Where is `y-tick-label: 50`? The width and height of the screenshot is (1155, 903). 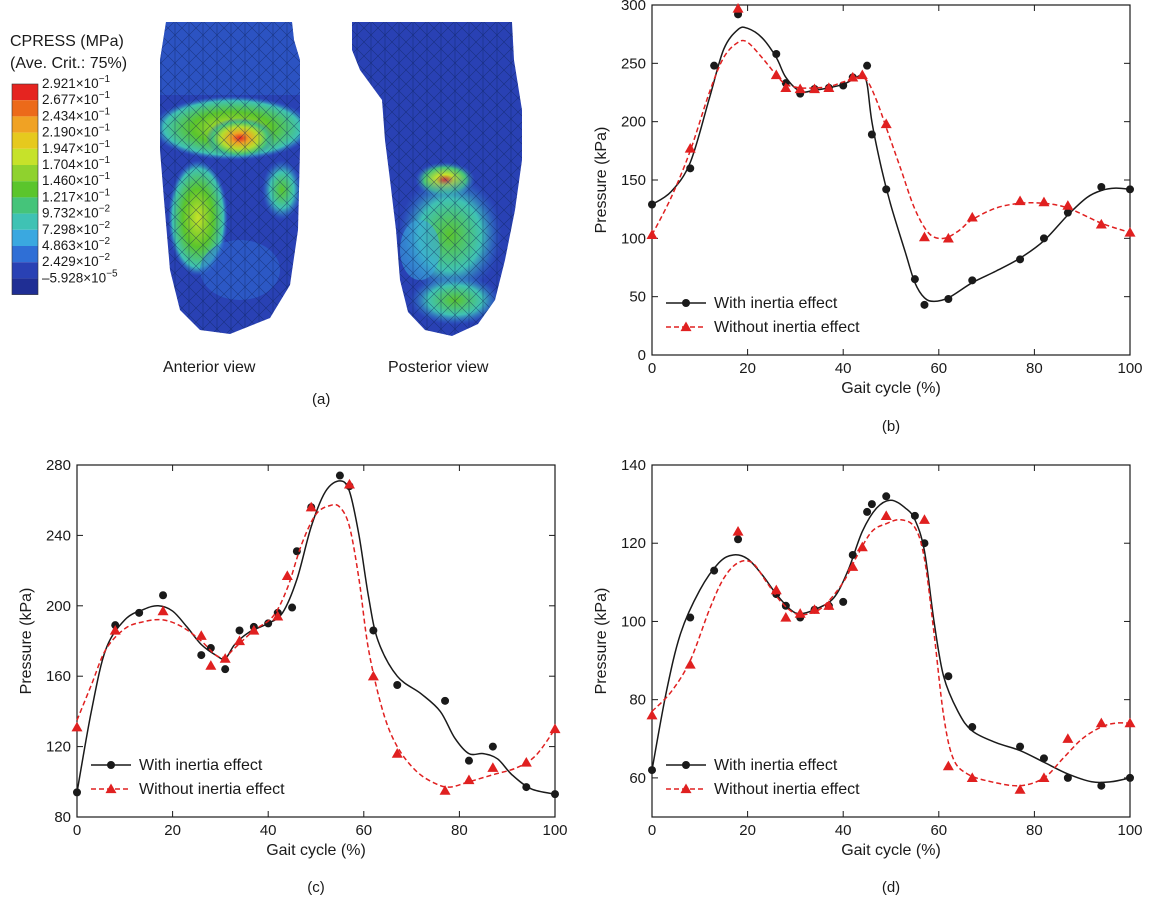 y-tick-label: 50 is located at coordinates (637, 297).